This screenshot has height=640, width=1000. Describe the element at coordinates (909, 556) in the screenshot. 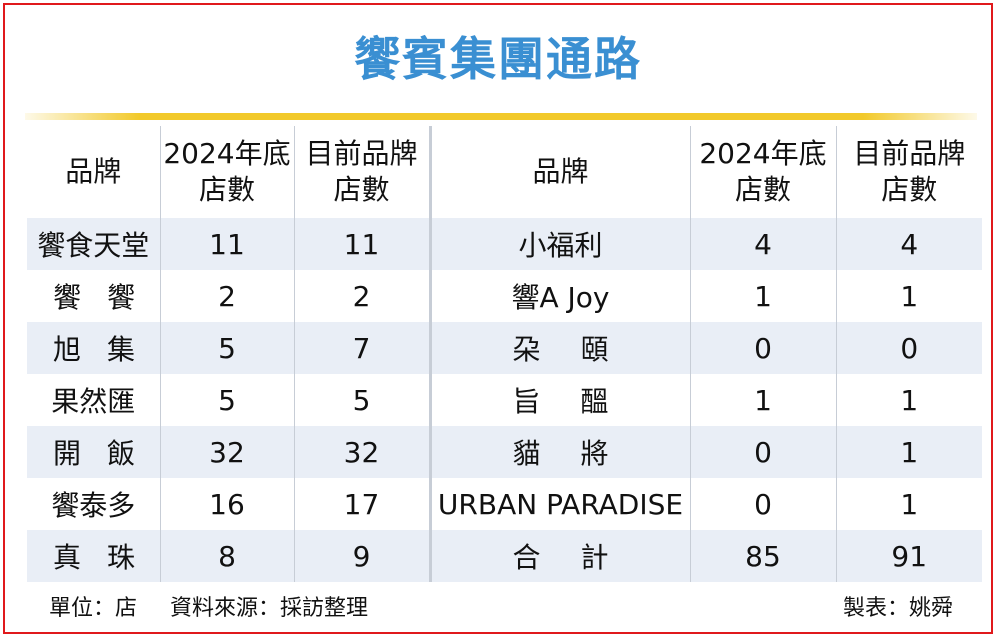

I see `total-current-cell: 91` at that location.